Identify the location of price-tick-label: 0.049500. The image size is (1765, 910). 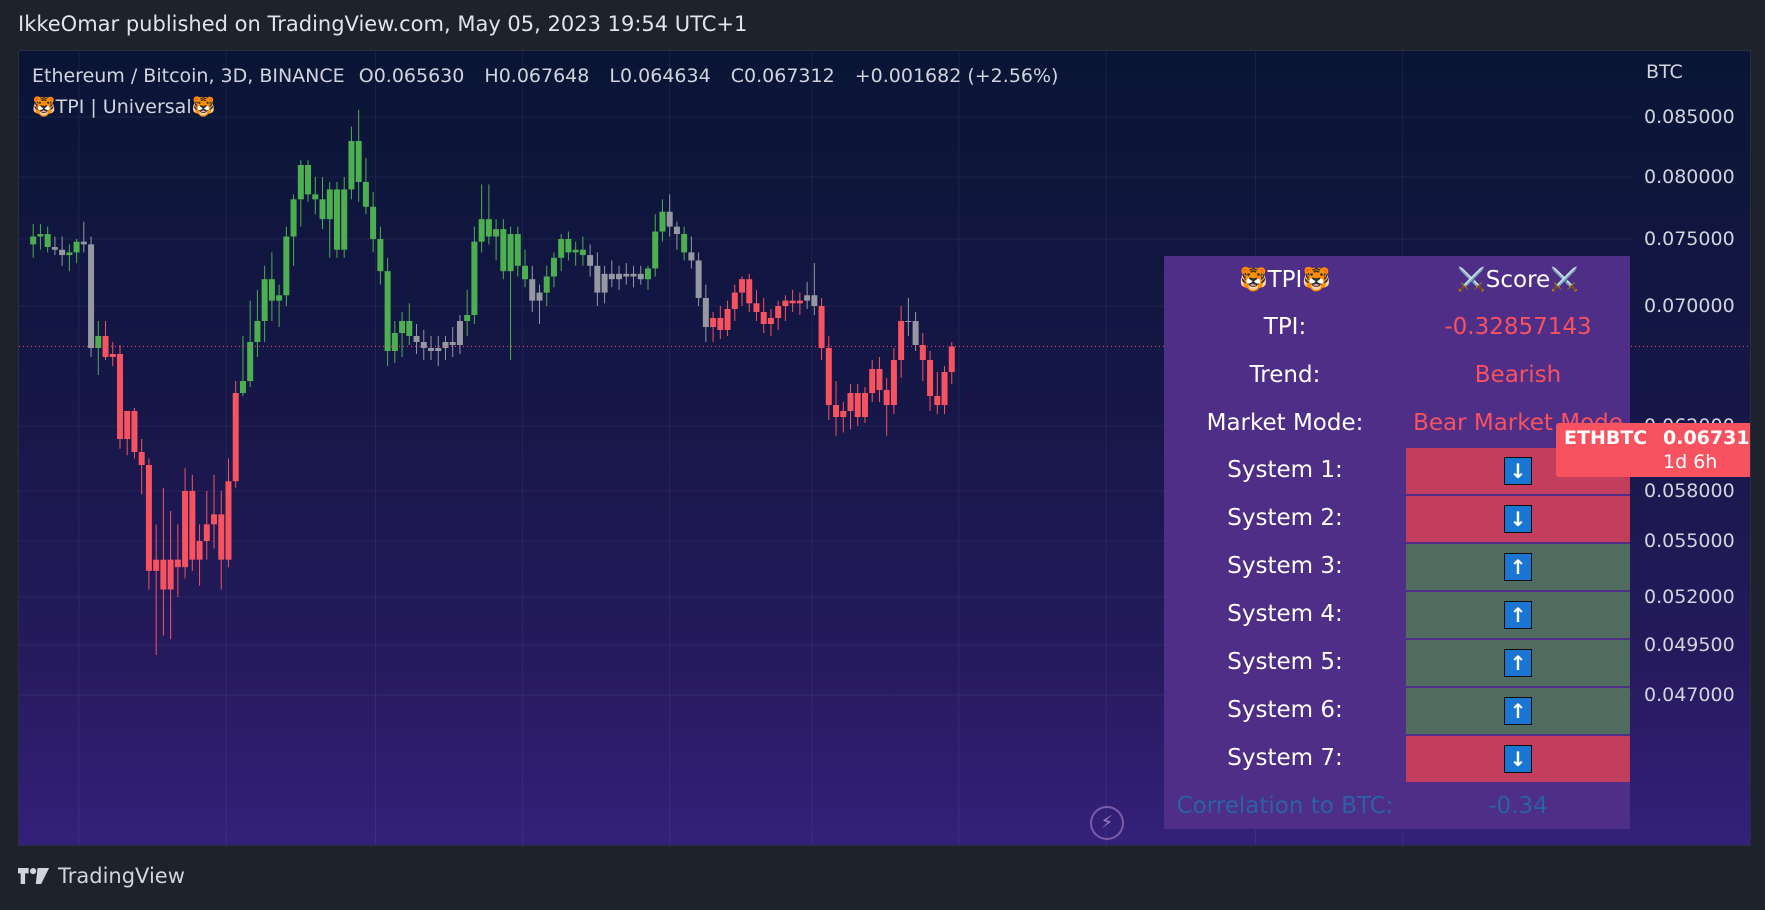
(1689, 645).